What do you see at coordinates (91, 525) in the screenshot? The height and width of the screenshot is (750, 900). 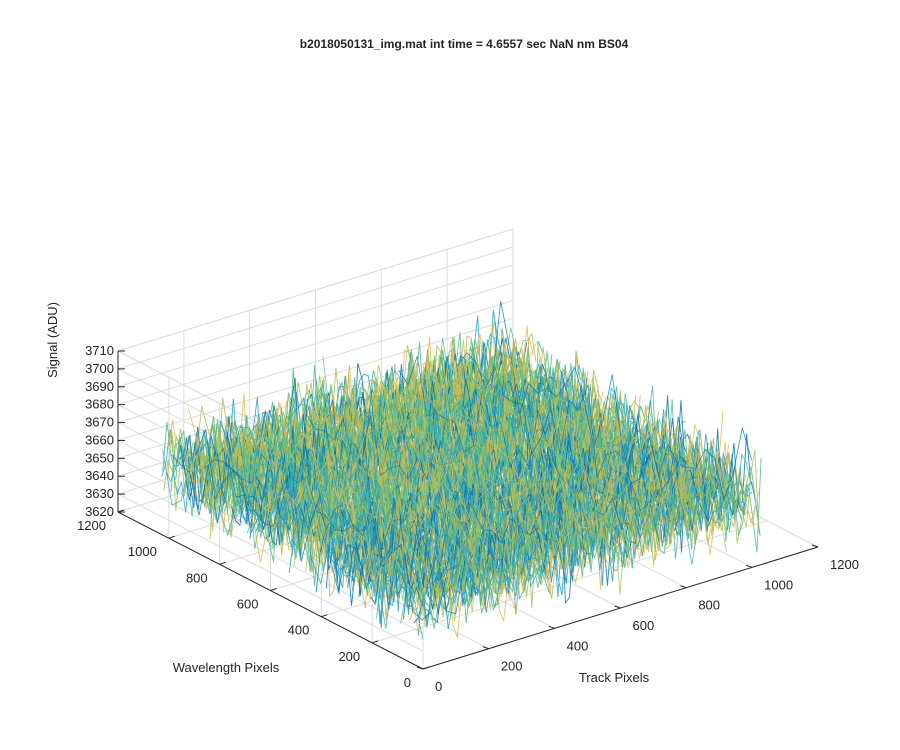 I see `y-tick-label: 1200` at bounding box center [91, 525].